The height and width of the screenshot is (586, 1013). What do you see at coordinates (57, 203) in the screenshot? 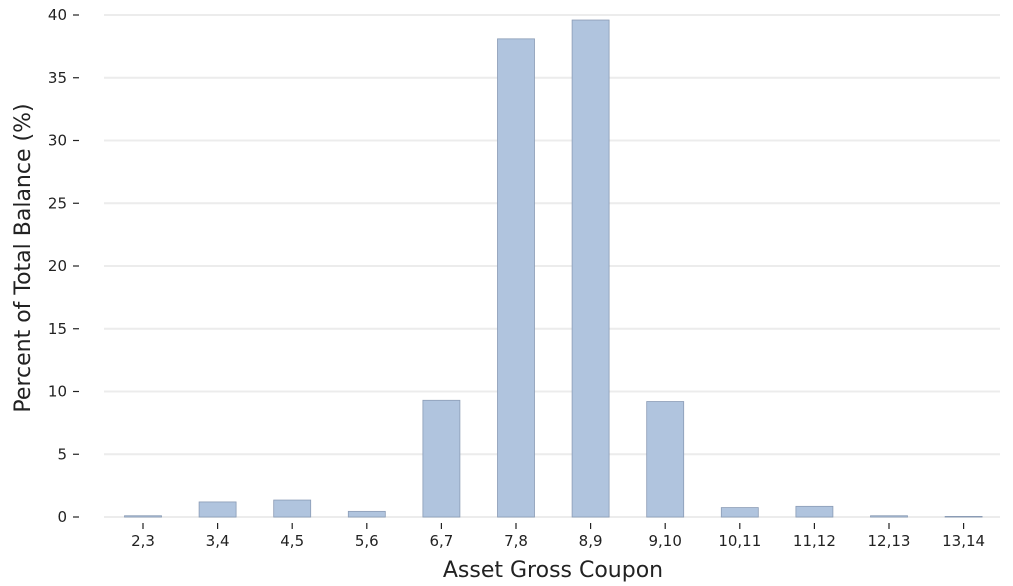
I see `y-tick-label: 25` at bounding box center [57, 203].